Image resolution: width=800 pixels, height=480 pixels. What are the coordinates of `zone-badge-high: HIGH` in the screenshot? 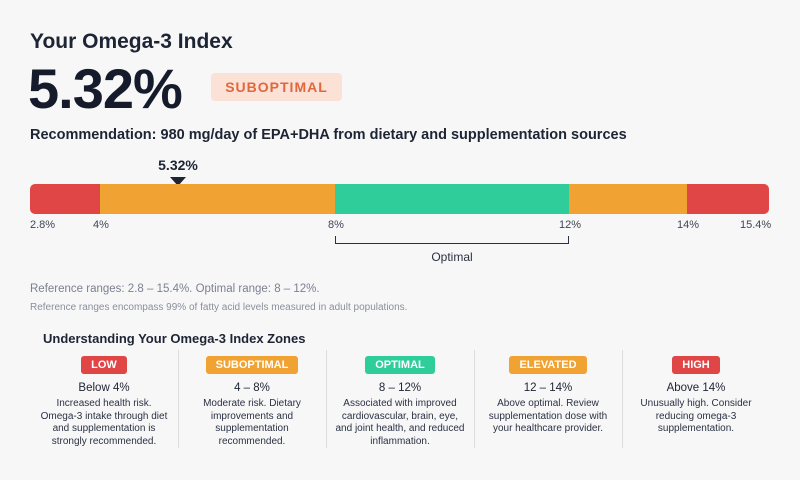 It's located at (696, 365).